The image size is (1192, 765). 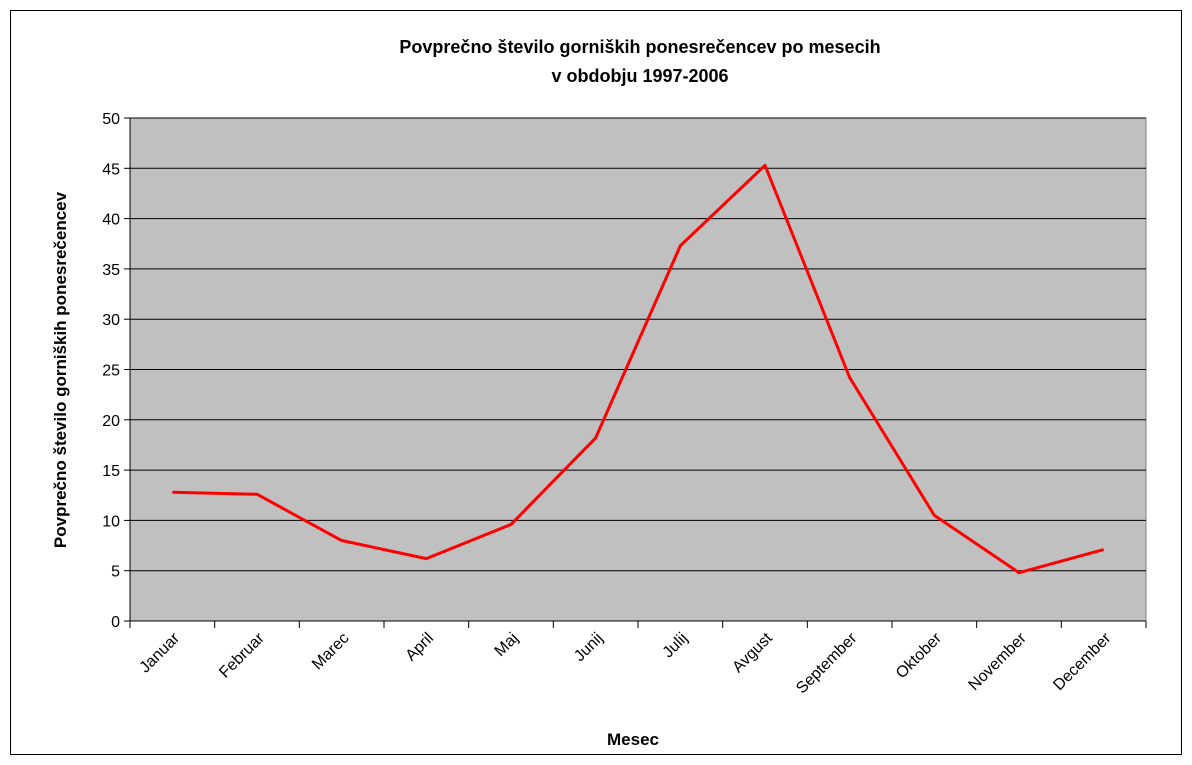 I want to click on y-tick-label: 5, so click(x=115, y=572).